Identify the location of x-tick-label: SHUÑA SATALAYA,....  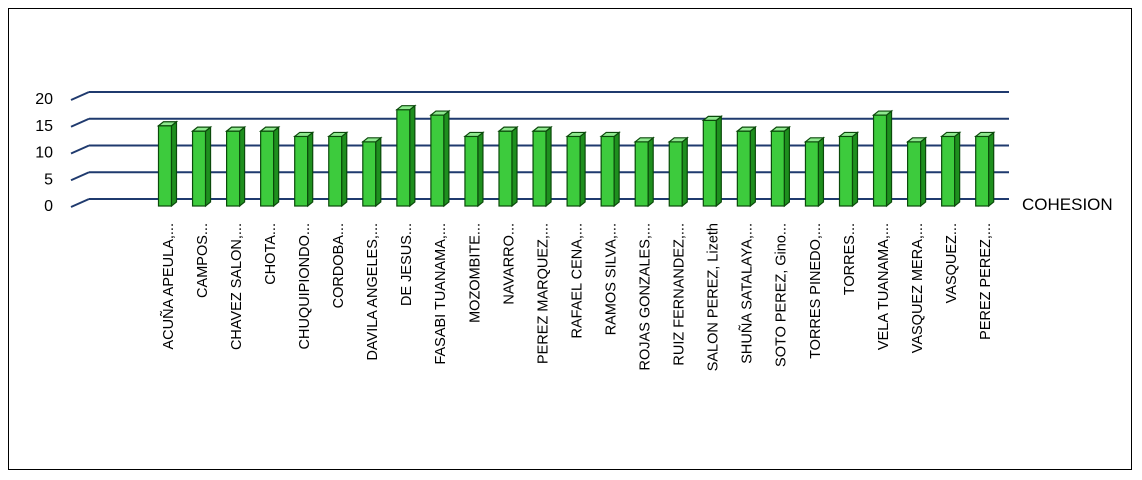
(747, 293).